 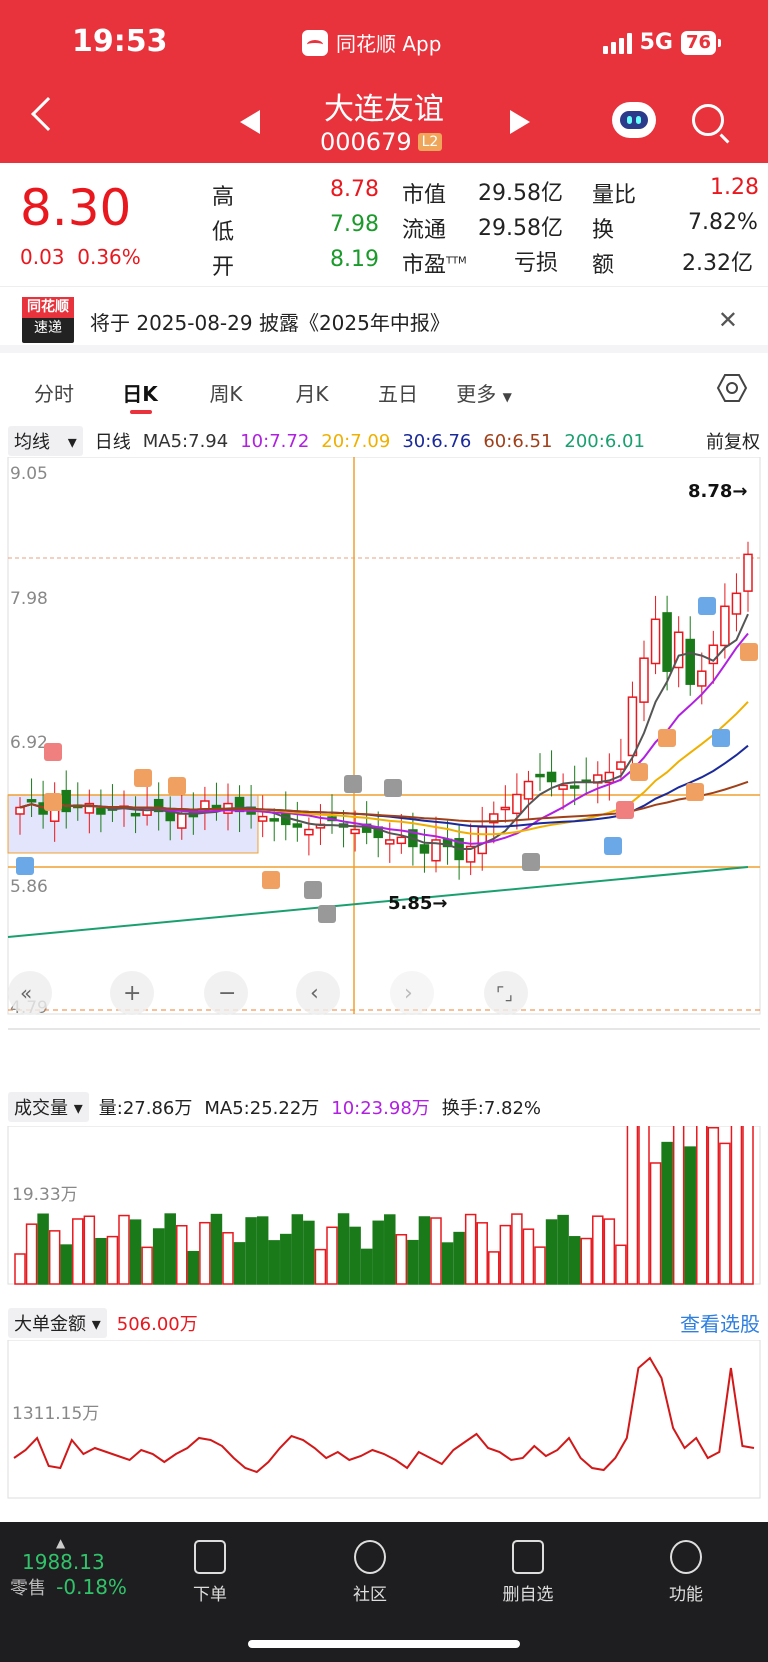 I want to click on big-order-dropdown: 大单金额 ▾, so click(x=57, y=1323).